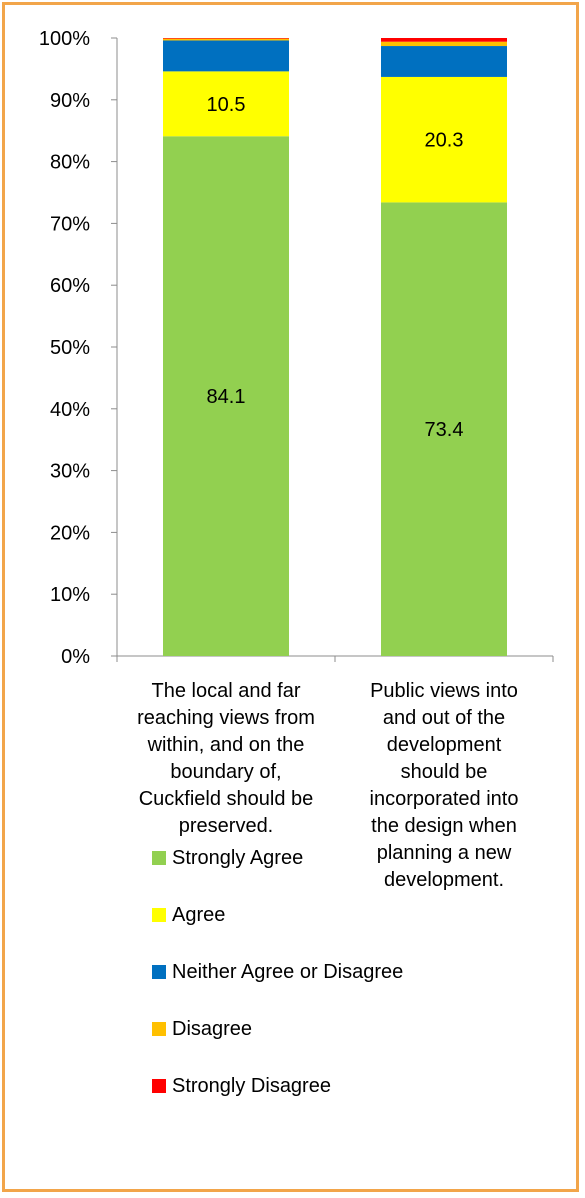 The height and width of the screenshot is (1198, 585). What do you see at coordinates (70, 410) in the screenshot?
I see `y-tick-label: 40%` at bounding box center [70, 410].